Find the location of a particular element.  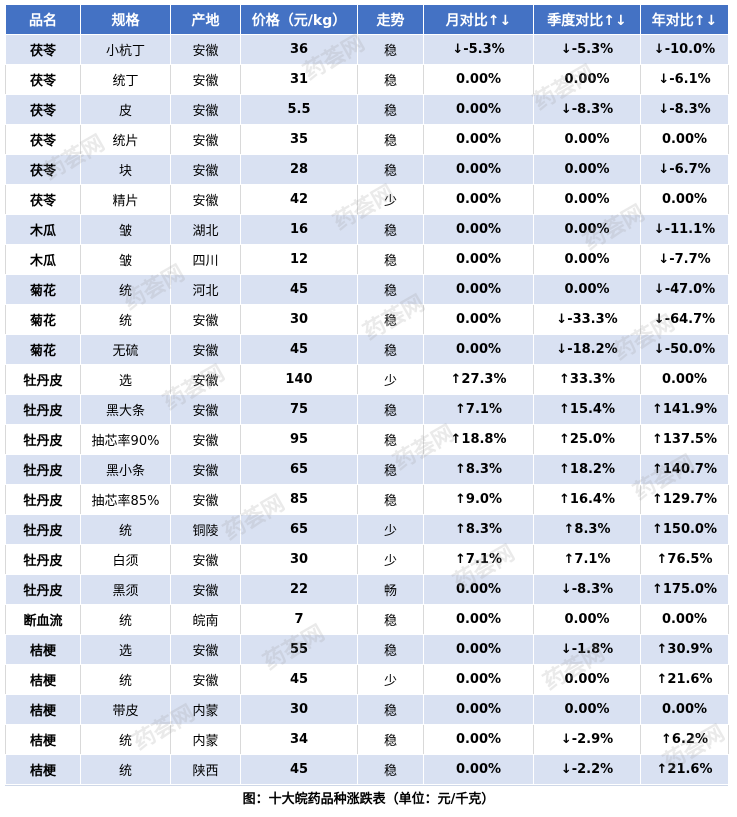

cell-year-change: ↑150.0% is located at coordinates (684, 529).